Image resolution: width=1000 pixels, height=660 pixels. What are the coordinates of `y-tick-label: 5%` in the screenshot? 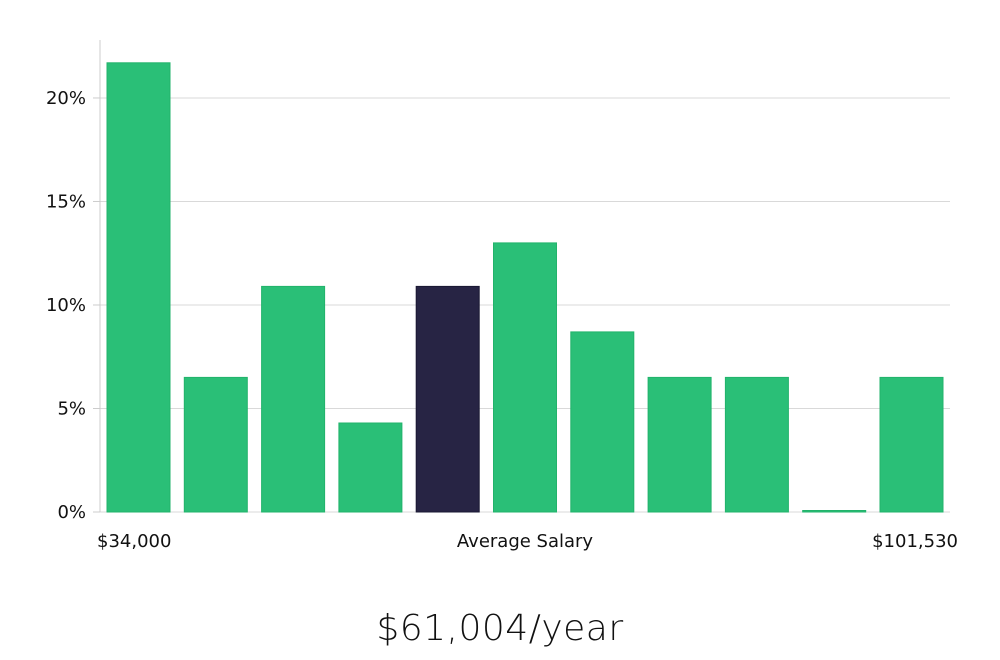 It's located at (71, 408).